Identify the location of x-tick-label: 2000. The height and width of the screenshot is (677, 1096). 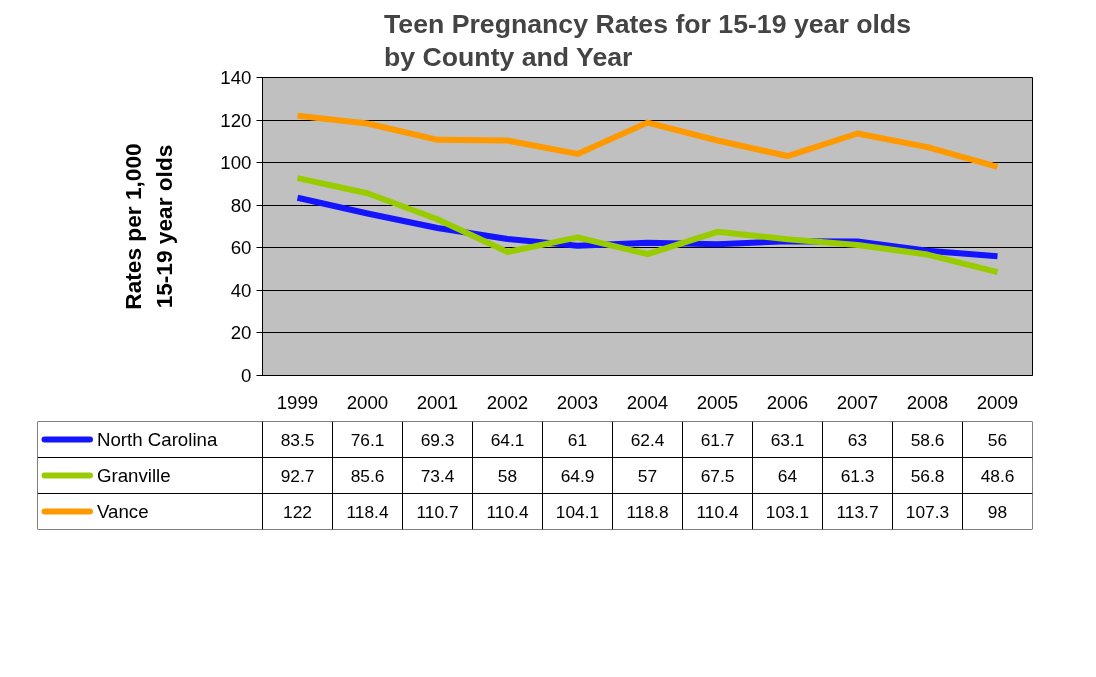
(367, 402).